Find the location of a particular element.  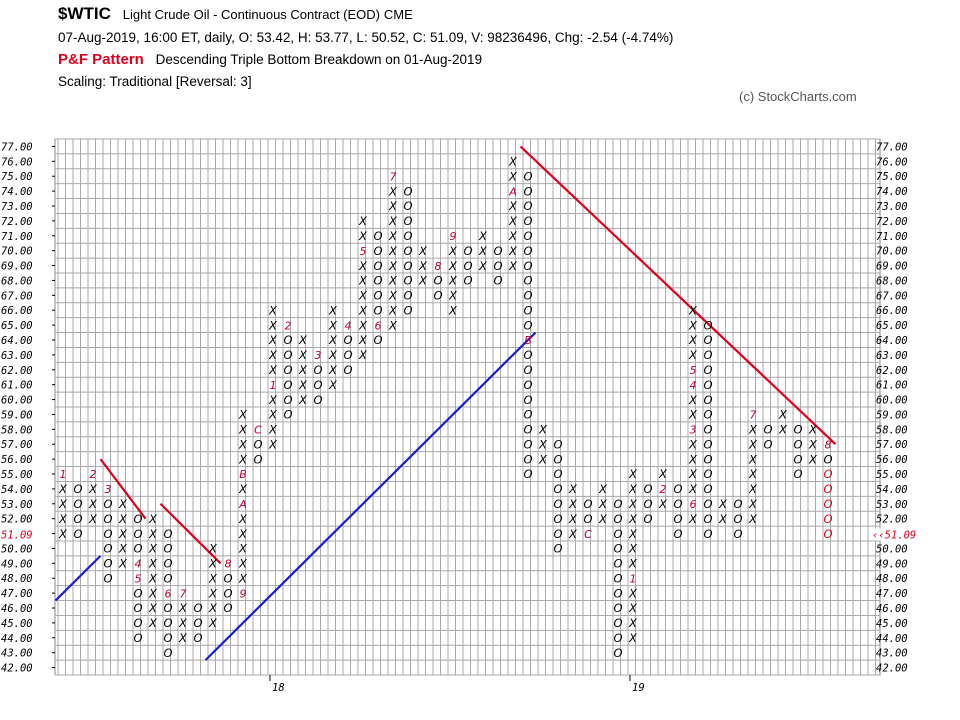

y-tick-label-left: 72.00 is located at coordinates (17, 222).